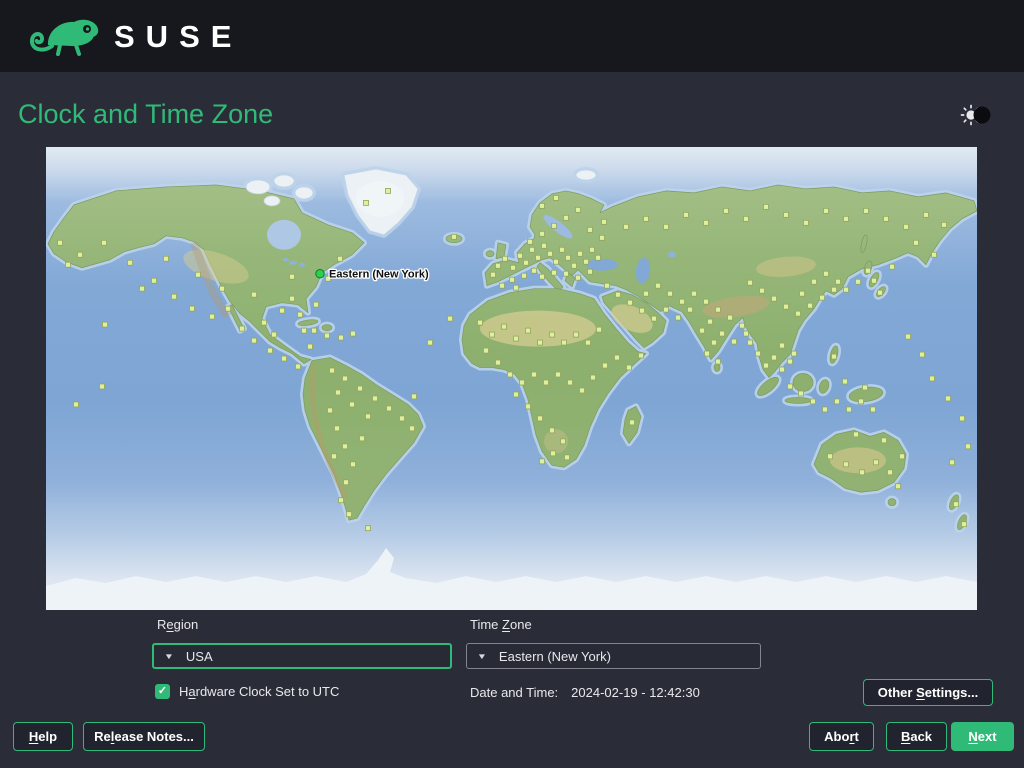 This screenshot has width=1024, height=768. Describe the element at coordinates (501, 624) in the screenshot. I see `timezone-label: Time Zone` at that location.